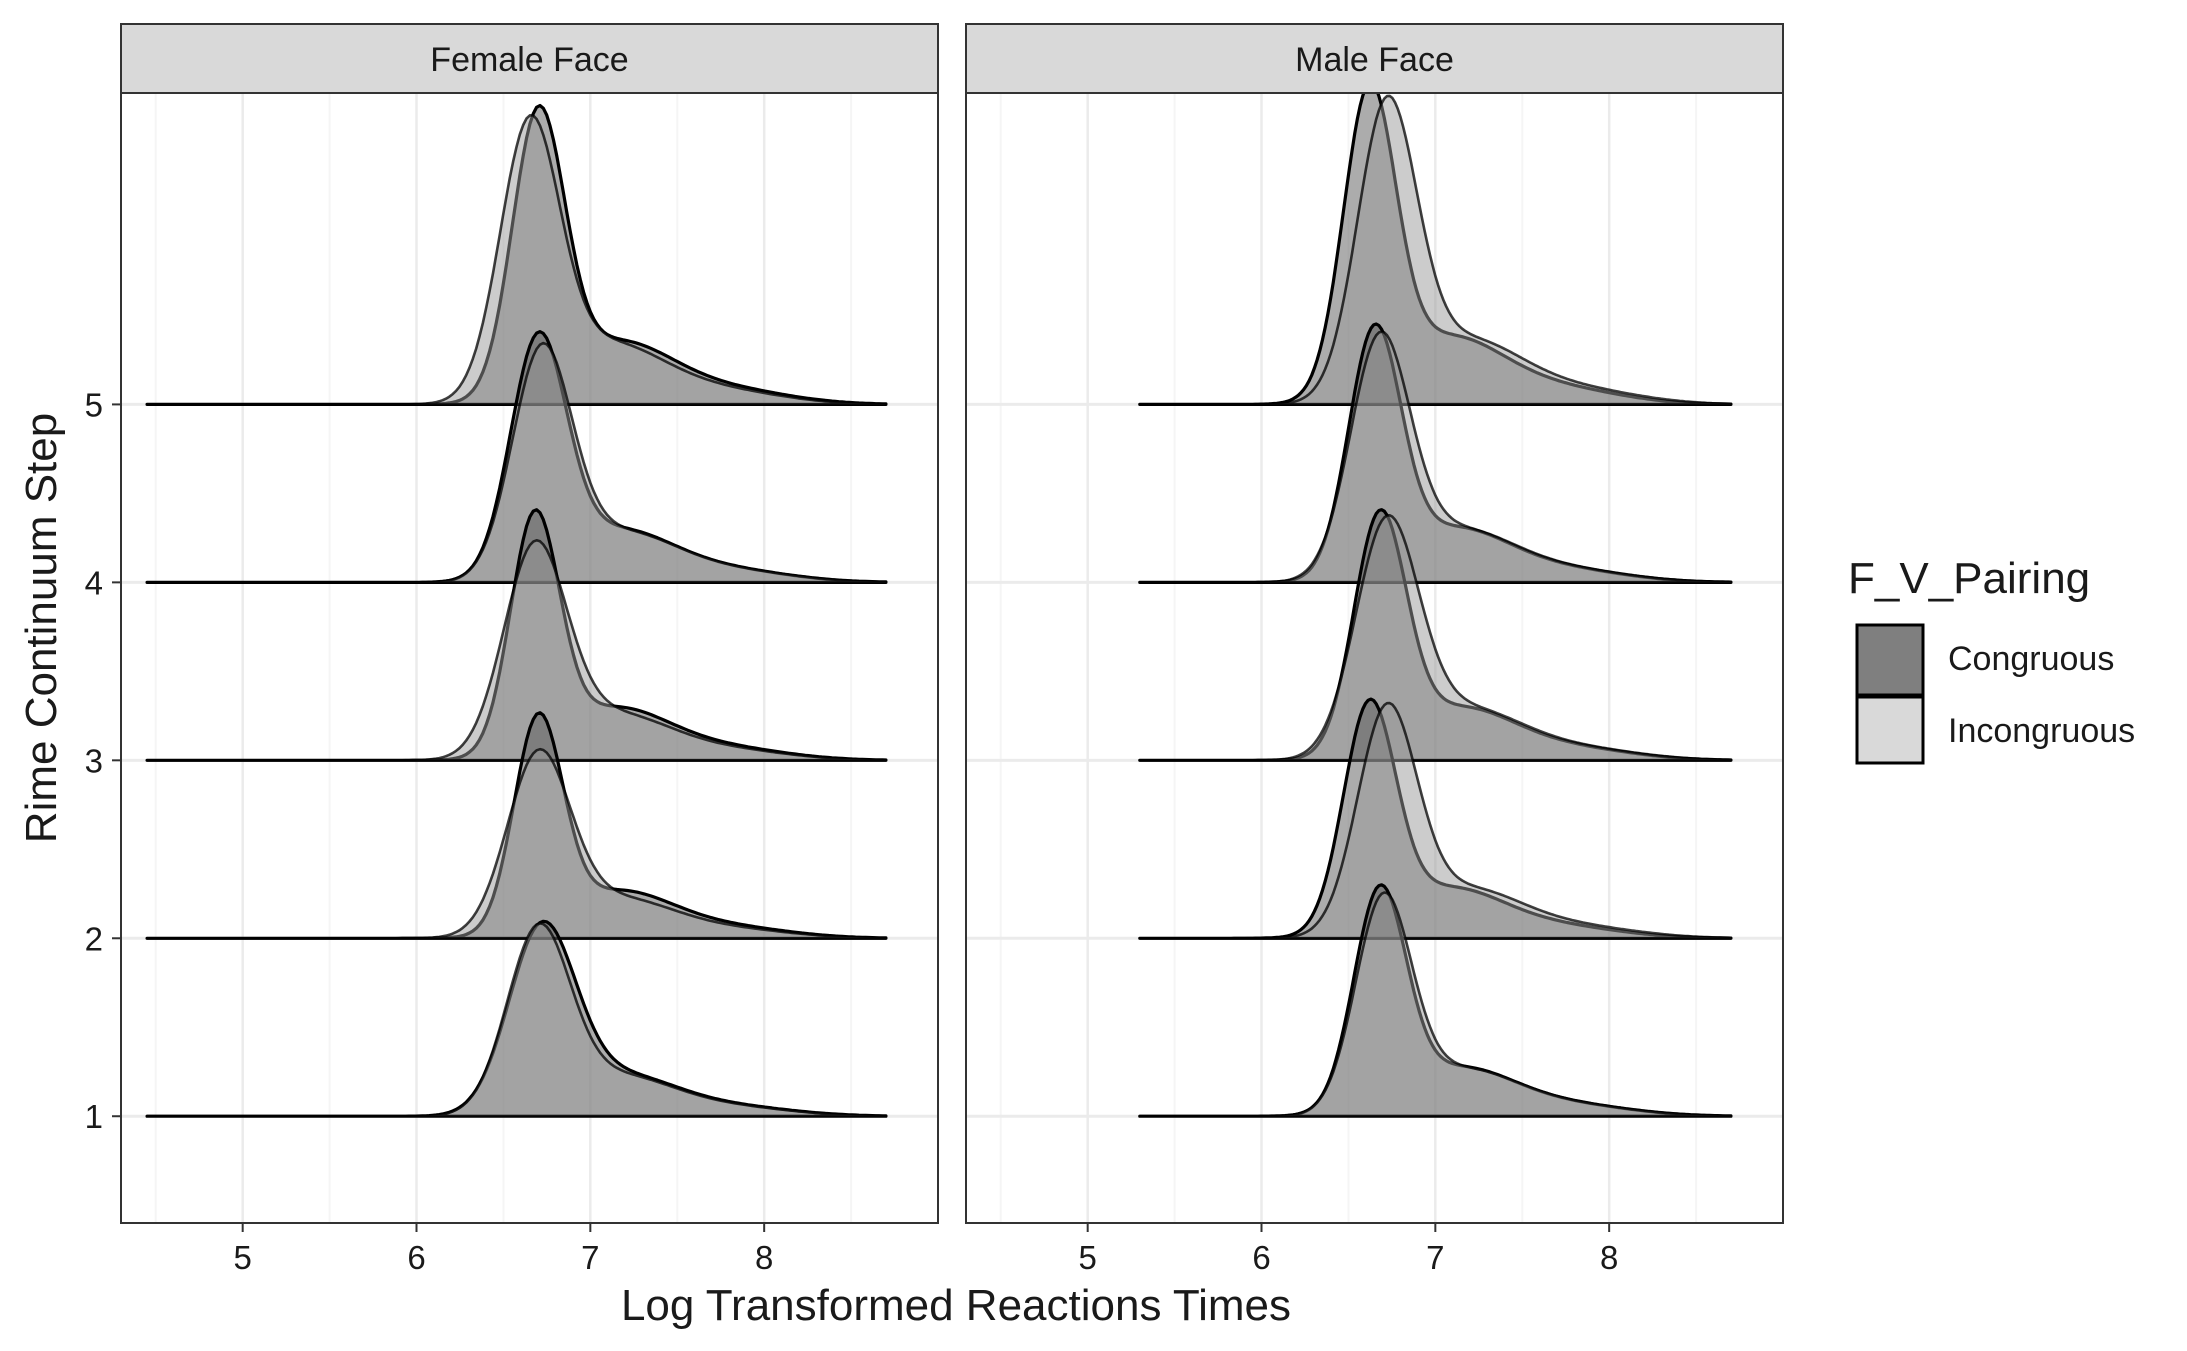 The height and width of the screenshot is (1351, 2187). What do you see at coordinates (2031, 659) in the screenshot?
I see `legend-label-congruous: Congruous` at bounding box center [2031, 659].